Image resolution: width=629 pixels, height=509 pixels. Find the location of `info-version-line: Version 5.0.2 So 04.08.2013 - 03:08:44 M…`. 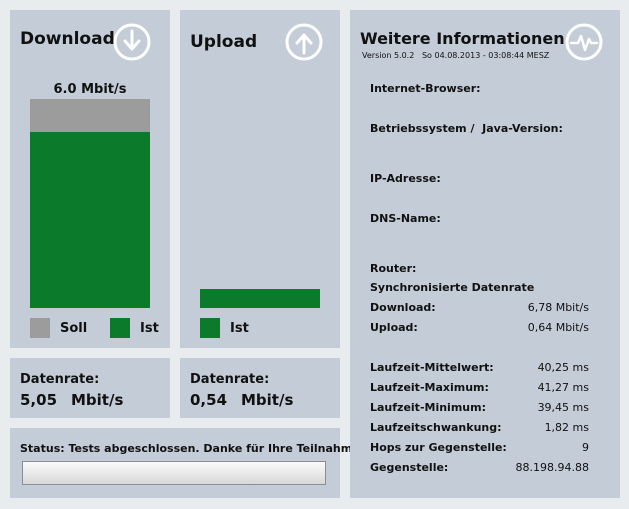

info-version-line: Version 5.0.2 So 04.08.2013 - 03:08:44 M… is located at coordinates (455, 55).